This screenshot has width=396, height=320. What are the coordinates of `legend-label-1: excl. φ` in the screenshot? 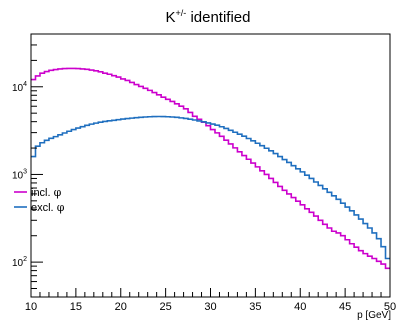 It's located at (48, 207).